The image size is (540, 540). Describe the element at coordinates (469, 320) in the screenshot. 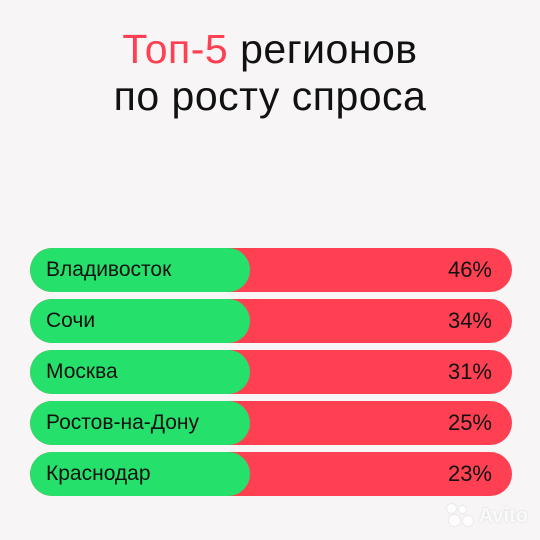

I see `bar-value-label: 34%` at that location.